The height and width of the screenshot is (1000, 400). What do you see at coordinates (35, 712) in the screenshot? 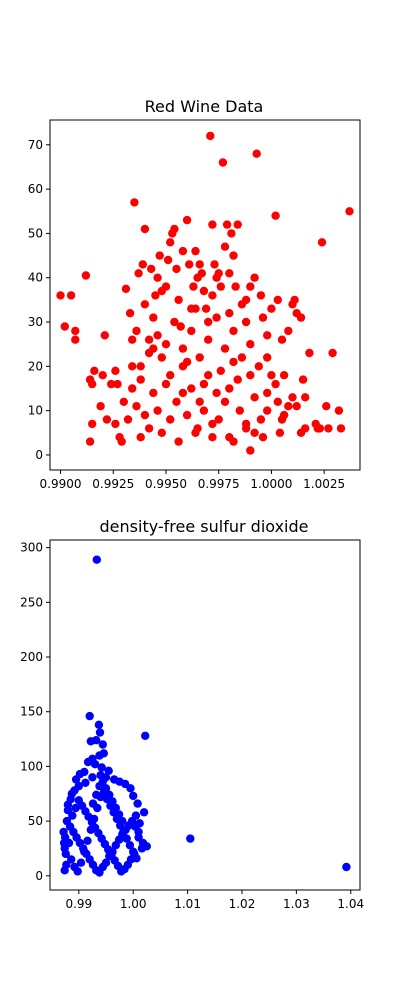
I see `y-axis-ticks-blue: 0 50 100 150 200 250 300` at bounding box center [35, 712].